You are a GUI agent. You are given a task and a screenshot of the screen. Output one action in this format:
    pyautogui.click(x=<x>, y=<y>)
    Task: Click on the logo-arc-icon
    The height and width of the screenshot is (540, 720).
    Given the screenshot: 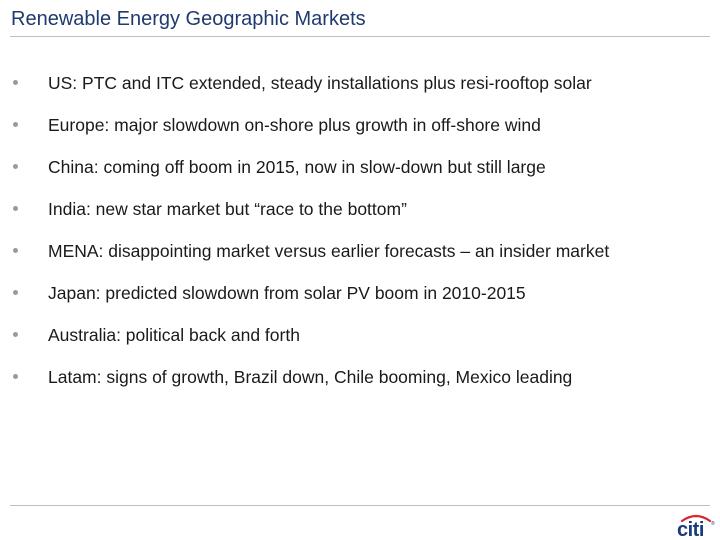 What is the action you would take?
    pyautogui.click(x=696, y=518)
    